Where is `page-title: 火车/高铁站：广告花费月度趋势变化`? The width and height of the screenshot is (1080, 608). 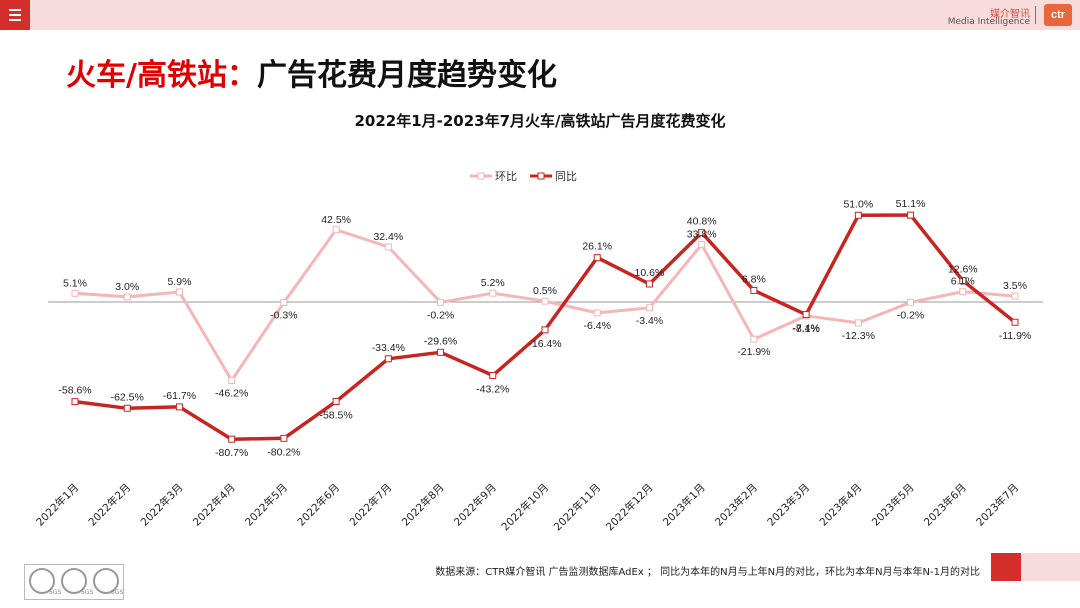 page-title: 火车/高铁站：广告花费月度趋势变化 is located at coordinates (311, 72).